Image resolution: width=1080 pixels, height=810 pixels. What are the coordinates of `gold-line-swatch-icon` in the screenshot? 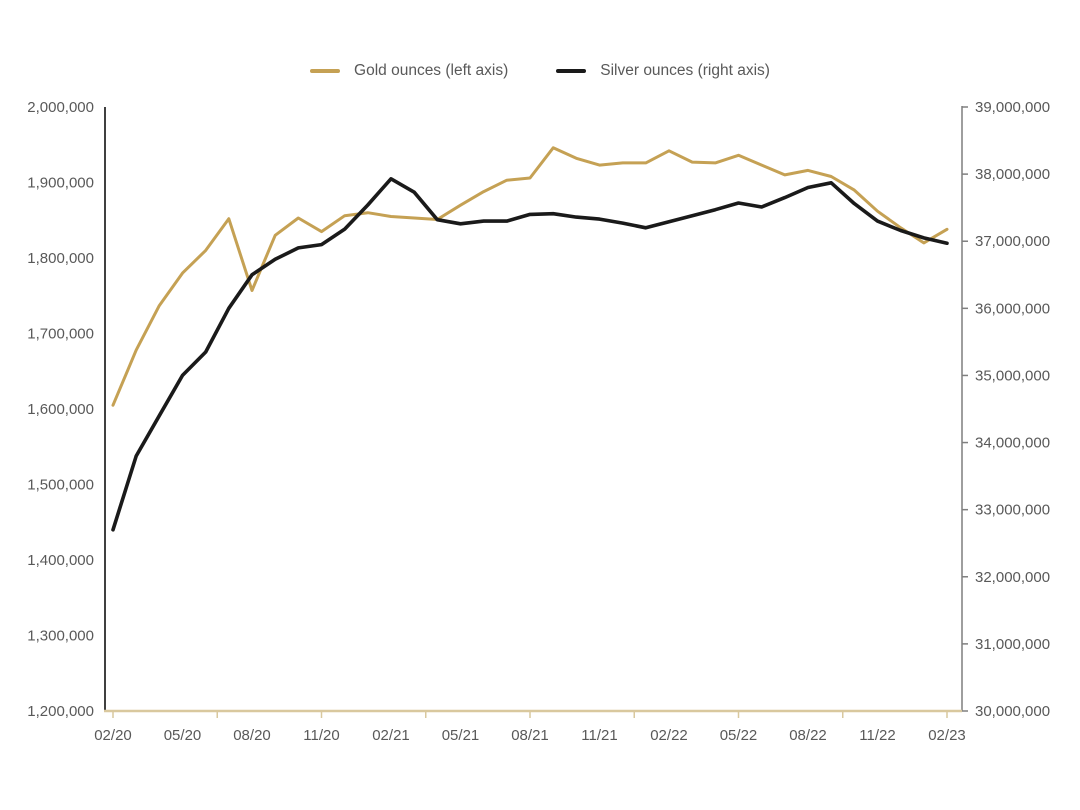 It's located at (325, 71).